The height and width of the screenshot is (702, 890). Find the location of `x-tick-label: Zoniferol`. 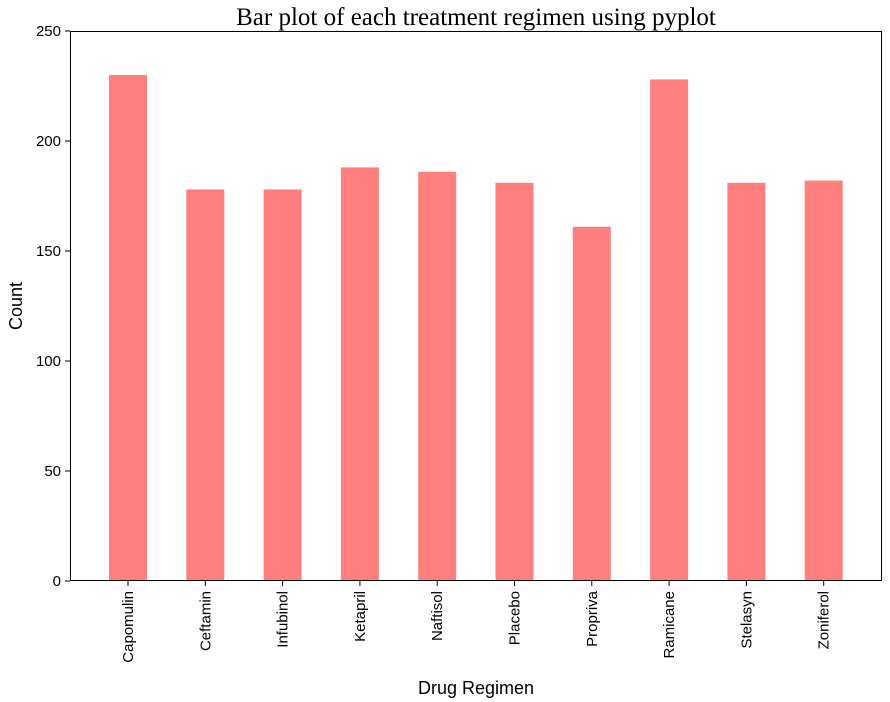

x-tick-label: Zoniferol is located at coordinates (824, 620).